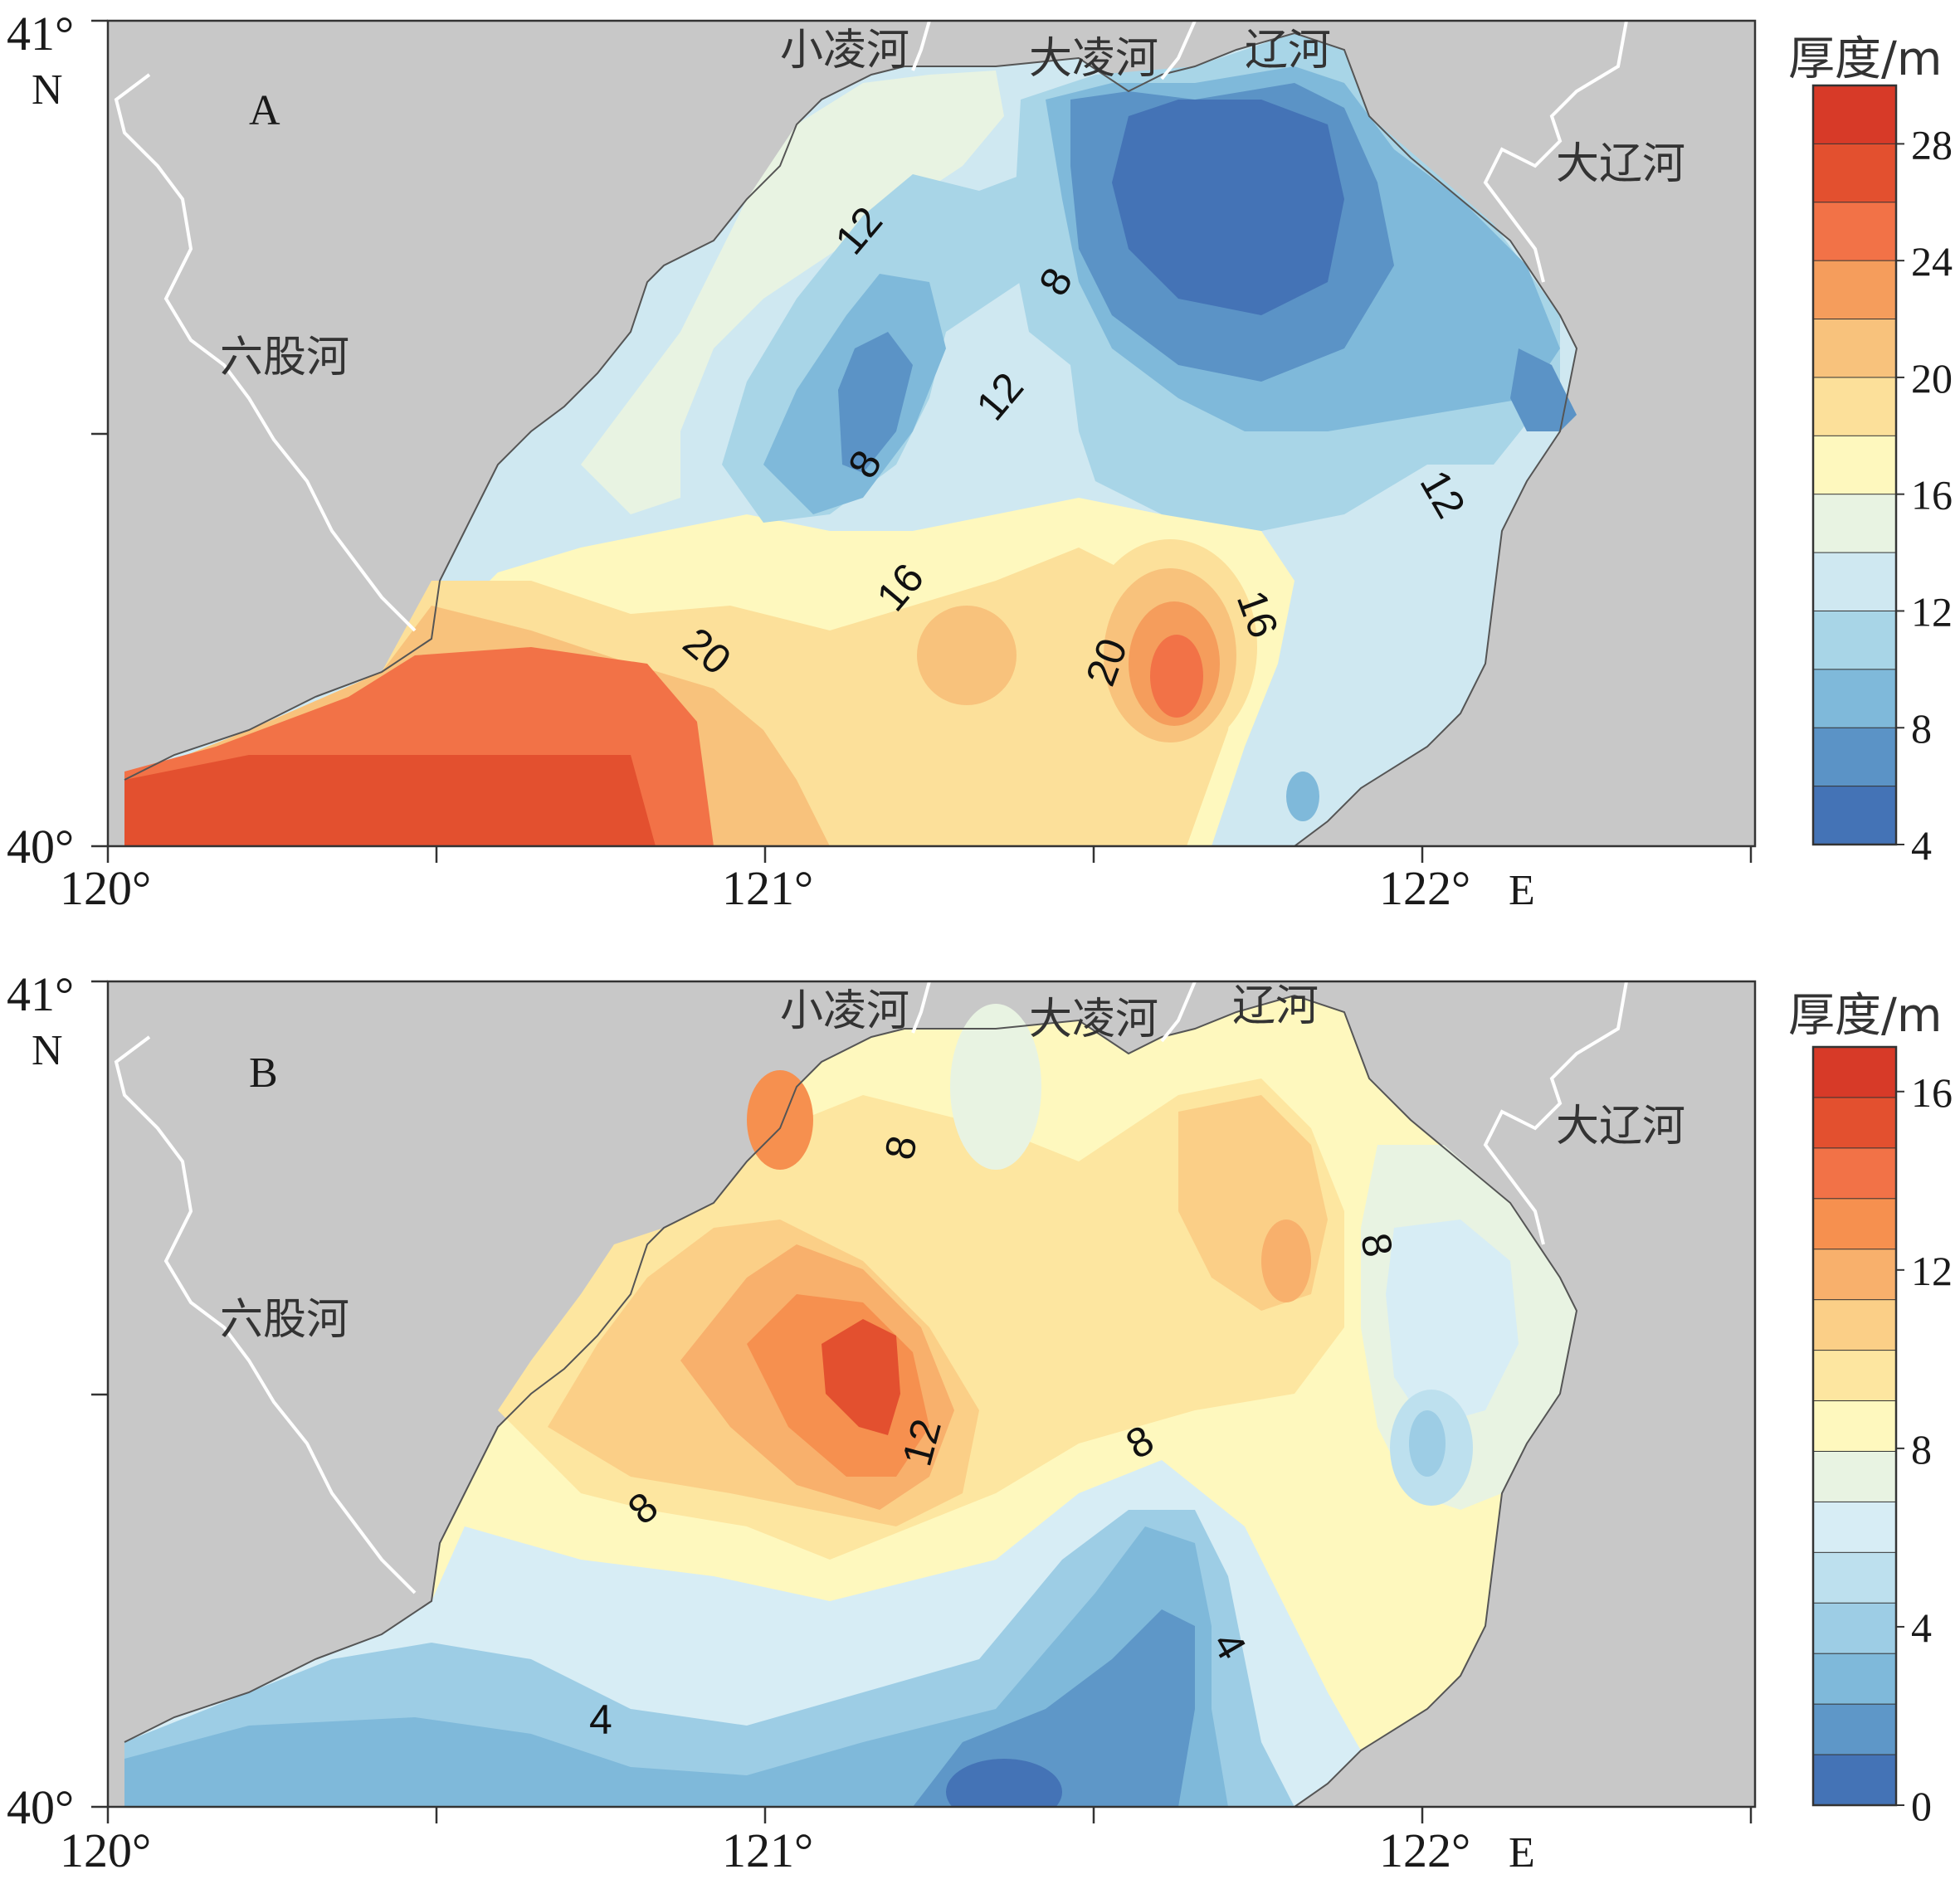 This screenshot has height=1884, width=1960. I want to click on river-label-da-liao: 大辽河, so click(1620, 1127).